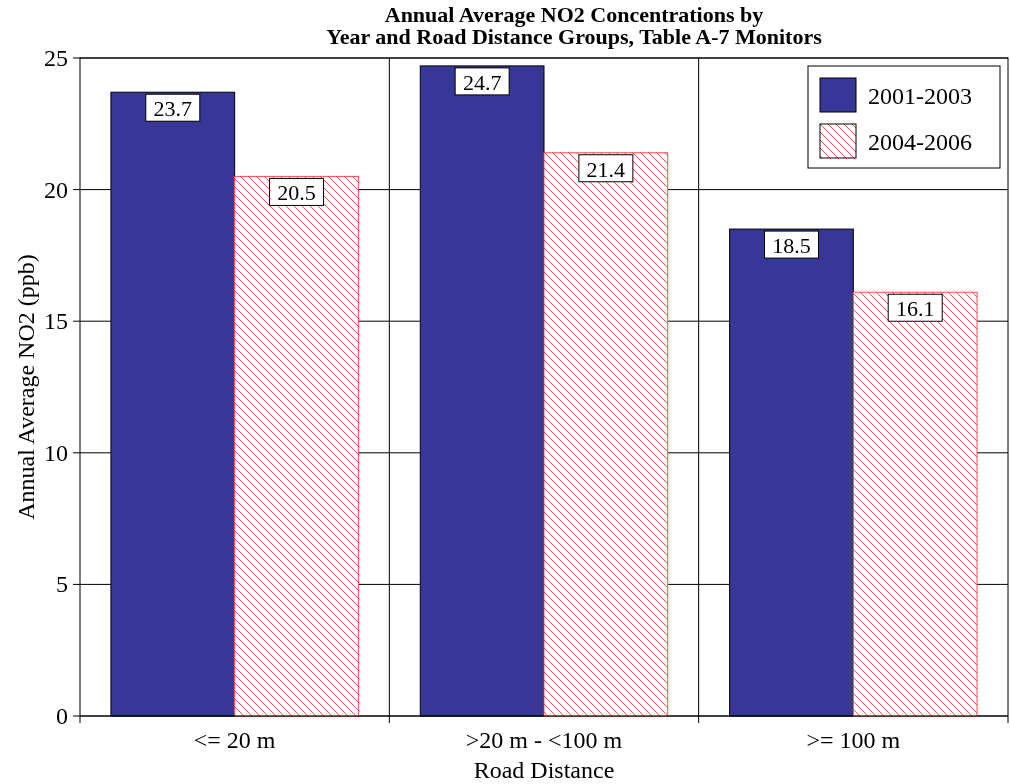 The image size is (1010, 784). What do you see at coordinates (574, 25) in the screenshot?
I see `chart-title: Annual Average NO2 Concentrations by Year and Road Distance Groups, Table A-7 Monitors` at bounding box center [574, 25].